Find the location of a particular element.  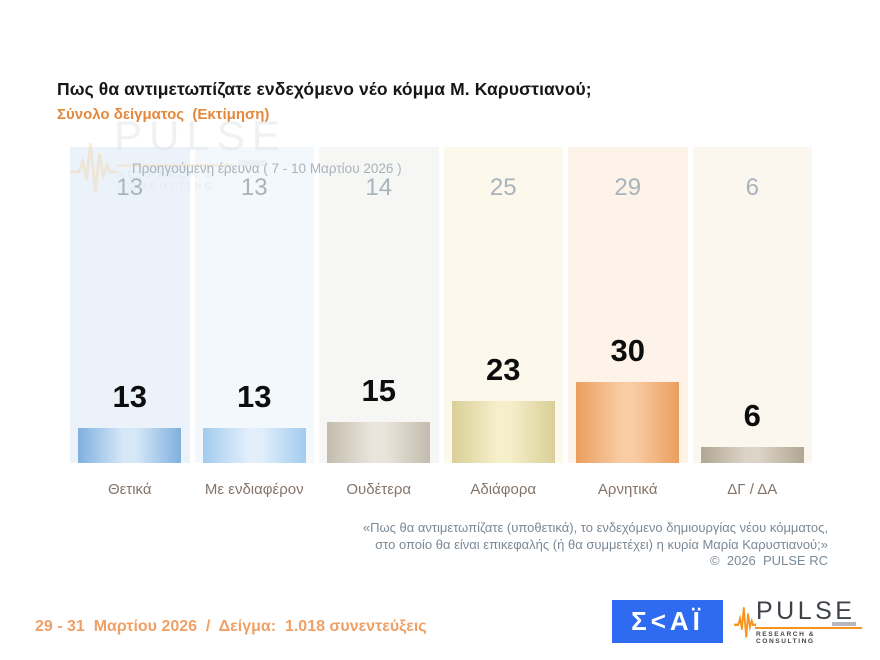

value-label: 15 is located at coordinates (378, 390).